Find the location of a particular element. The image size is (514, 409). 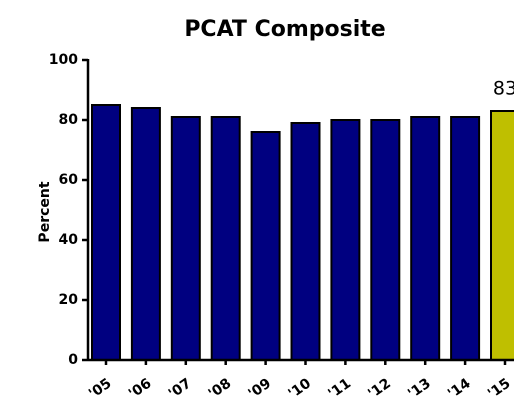

y-tick-label: 20 is located at coordinates (69, 300).